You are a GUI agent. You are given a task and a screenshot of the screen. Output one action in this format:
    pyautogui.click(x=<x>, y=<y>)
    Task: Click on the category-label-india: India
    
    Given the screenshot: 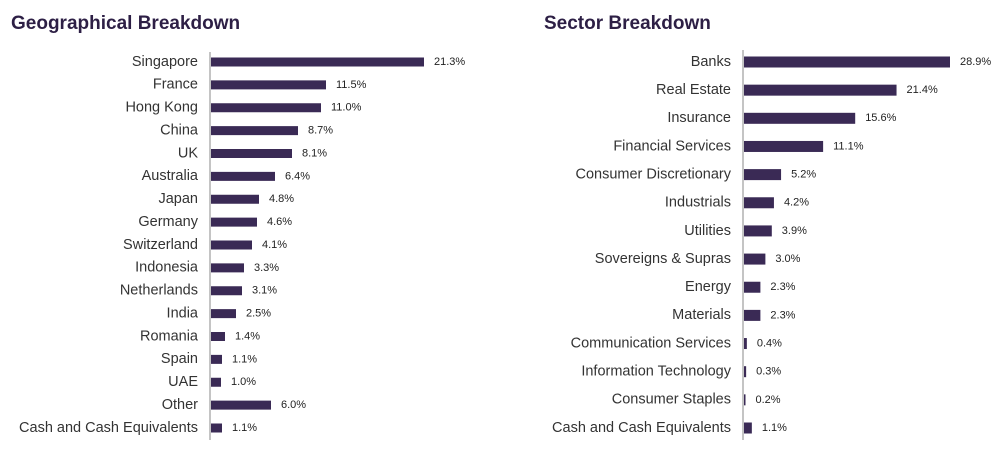 What is the action you would take?
    pyautogui.click(x=183, y=313)
    